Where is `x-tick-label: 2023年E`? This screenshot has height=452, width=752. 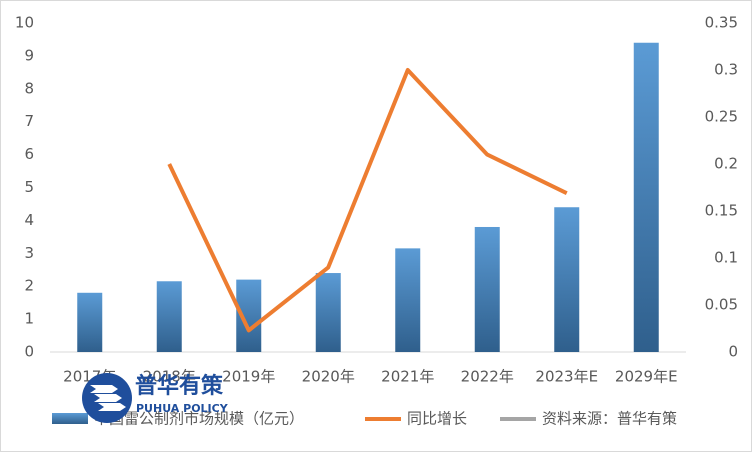
x-tick-label: 2023年E is located at coordinates (566, 377).